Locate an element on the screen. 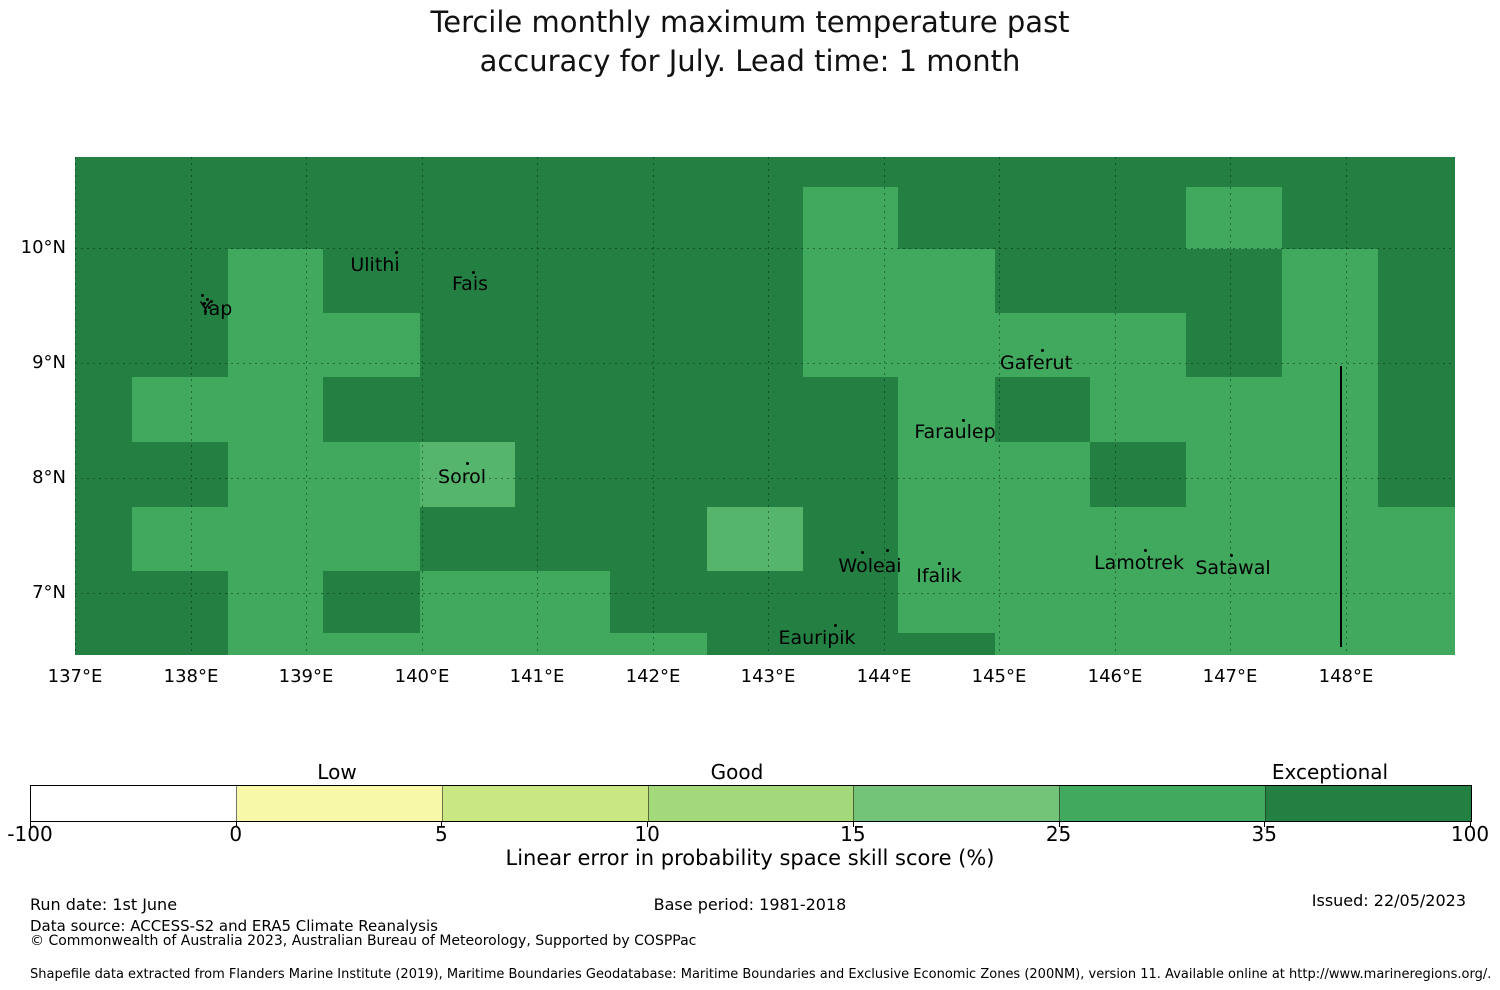 This screenshot has width=1500, height=990. island-label: Ifalik is located at coordinates (939, 576).